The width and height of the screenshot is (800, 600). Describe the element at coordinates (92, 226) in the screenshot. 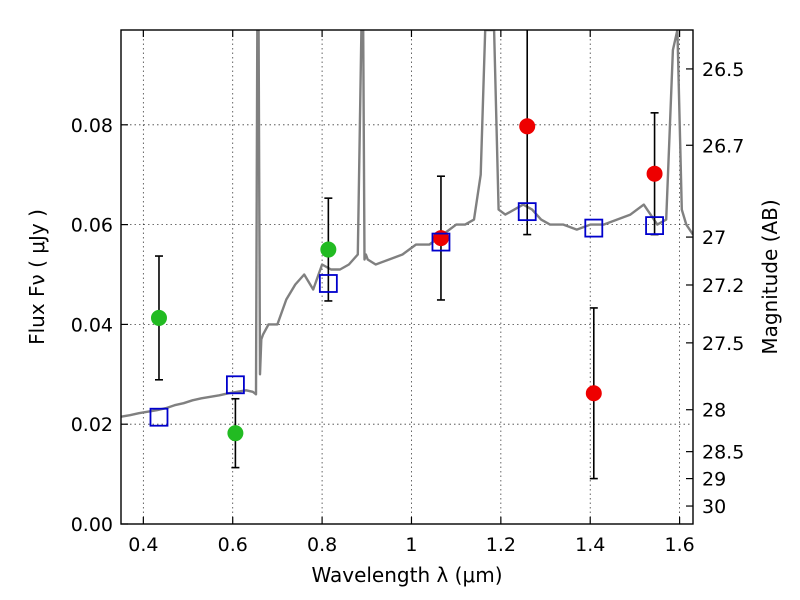

I see `y-tick-label: 0.06` at that location.